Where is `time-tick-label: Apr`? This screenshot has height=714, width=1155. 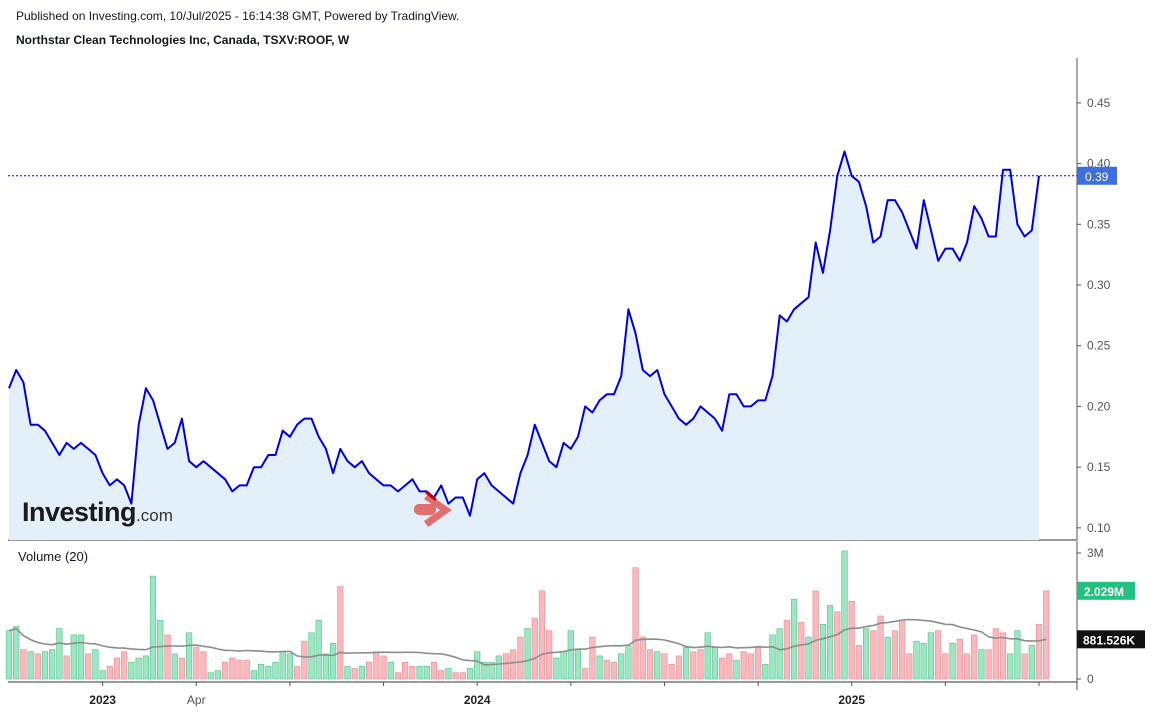 time-tick-label: Apr is located at coordinates (196, 700).